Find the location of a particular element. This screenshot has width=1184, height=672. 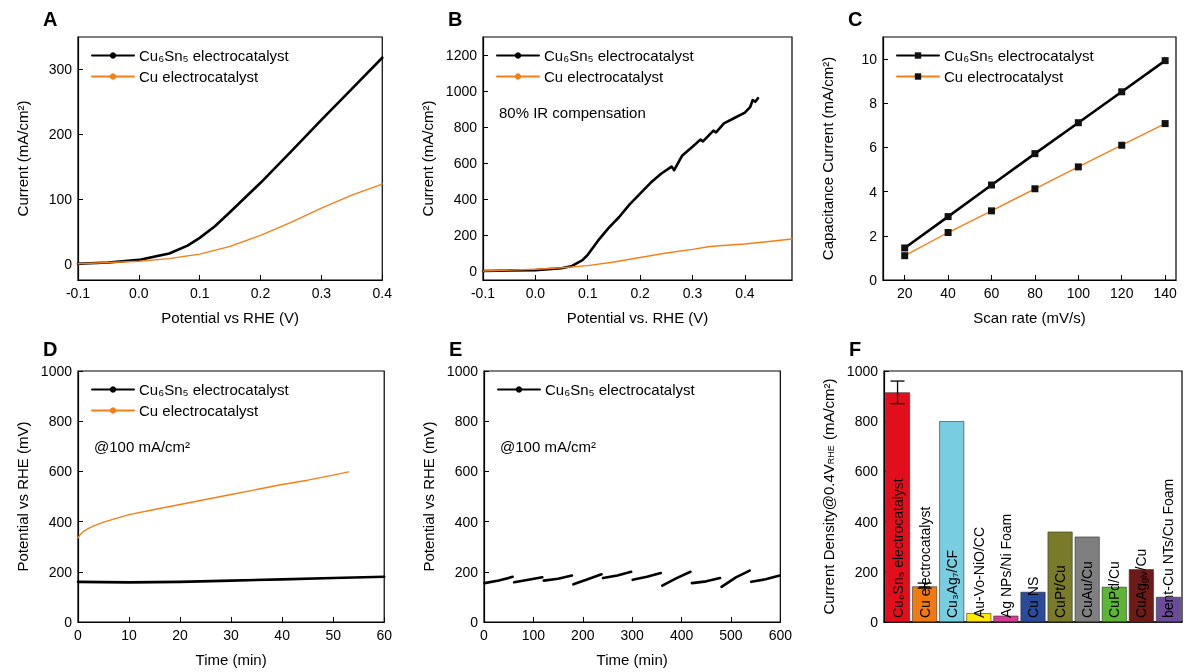

chart-title: B is located at coordinates (455, 19).